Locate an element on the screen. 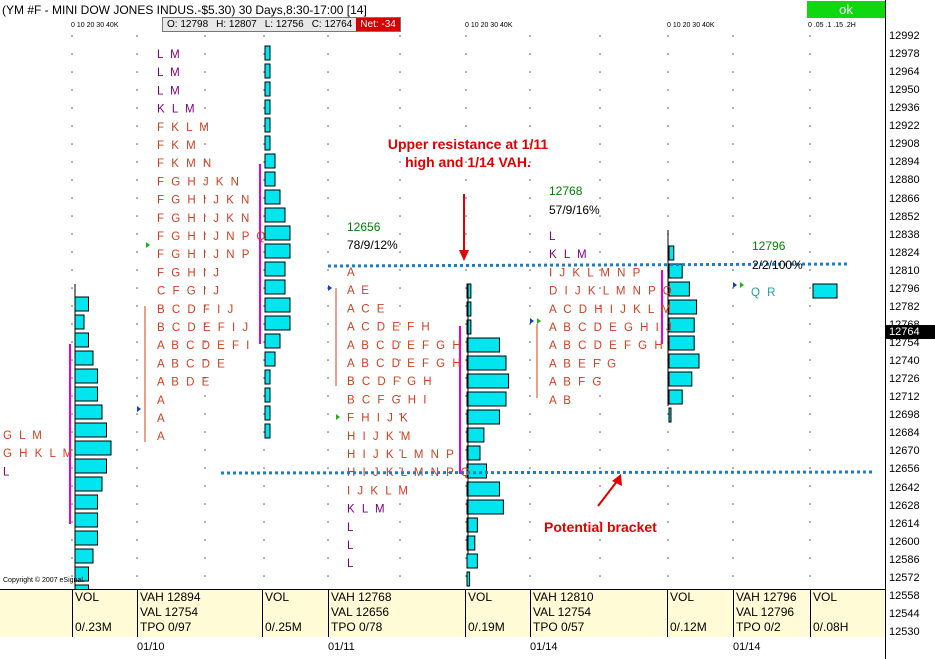 This screenshot has width=935, height=659. price-tick-label: 12614 is located at coordinates (904, 523).